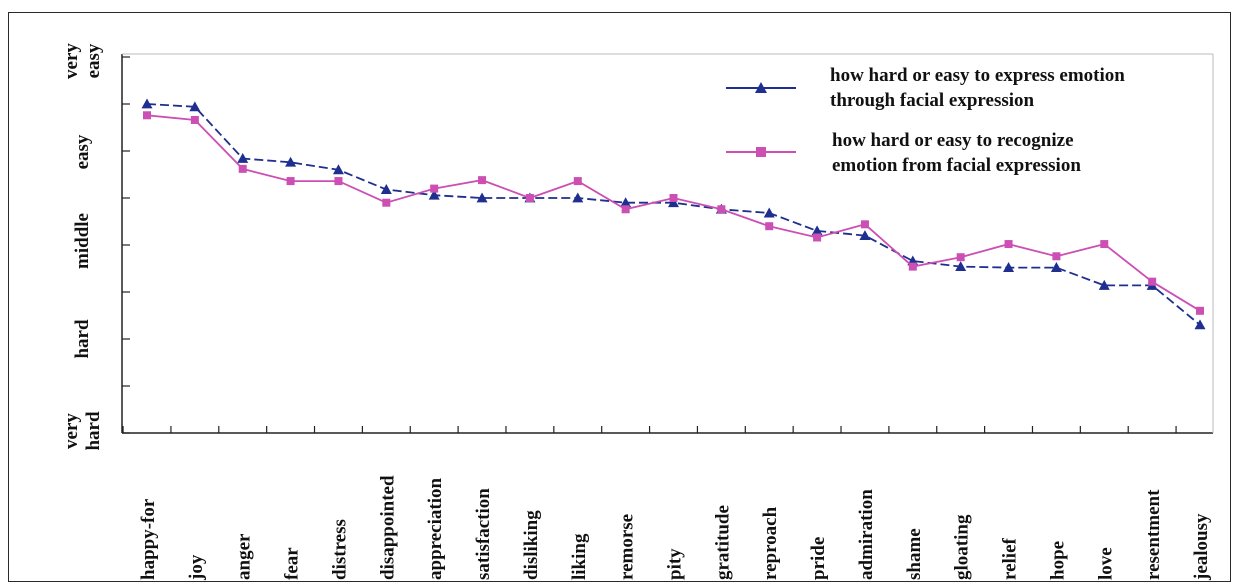  What do you see at coordinates (531, 545) in the screenshot?
I see `x-label-disliking: disliking` at bounding box center [531, 545].